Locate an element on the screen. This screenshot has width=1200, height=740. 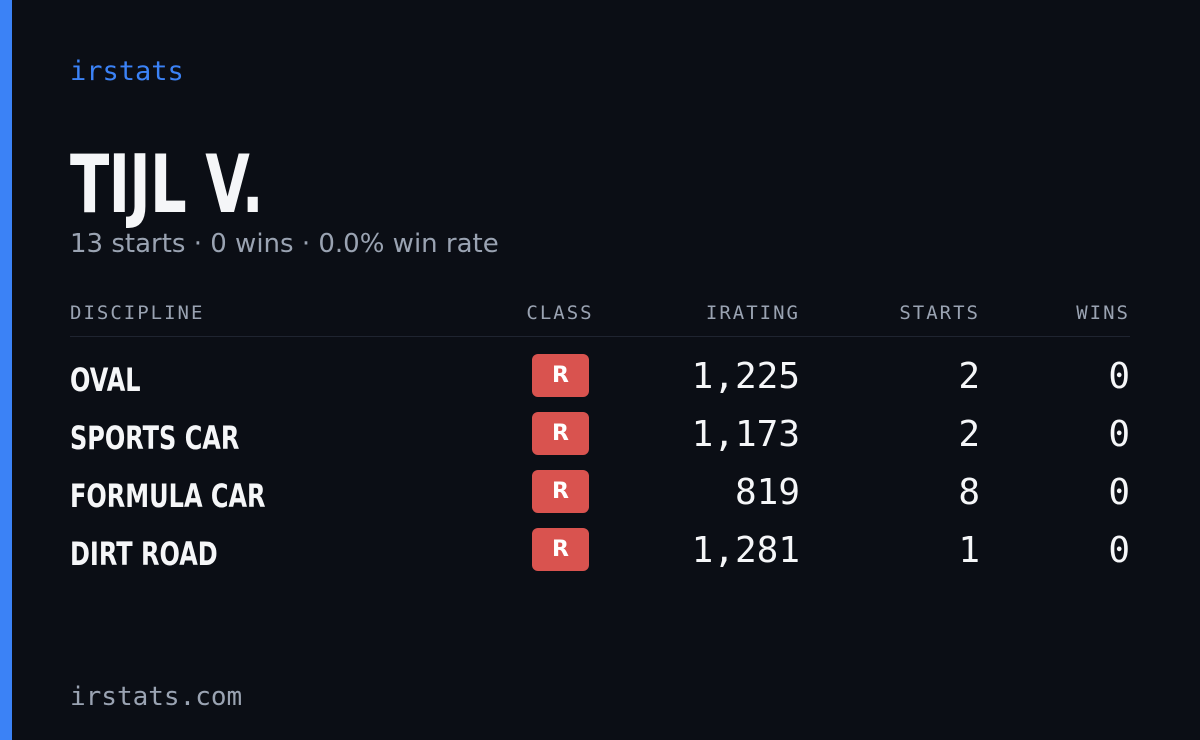
driver-summary: 13 starts · 0 wins · 0.0% win rate is located at coordinates (284, 244).